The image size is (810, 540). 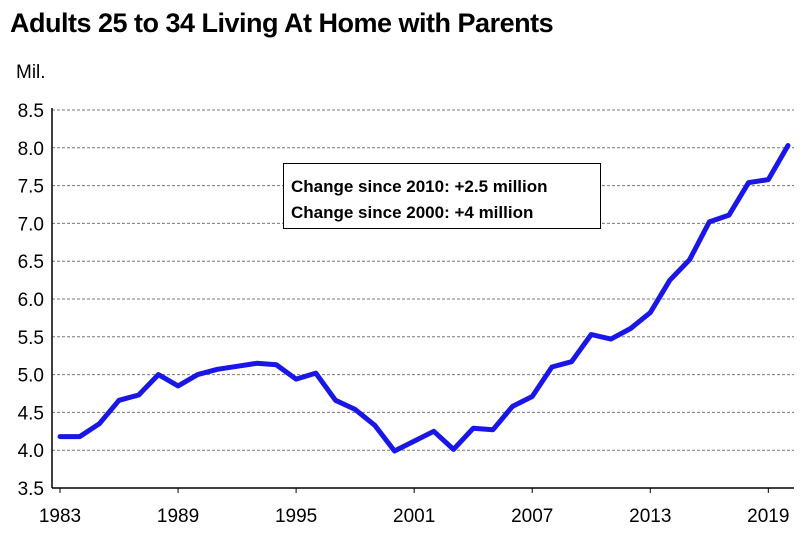 I want to click on x-tick-label: 2019, so click(x=768, y=516).